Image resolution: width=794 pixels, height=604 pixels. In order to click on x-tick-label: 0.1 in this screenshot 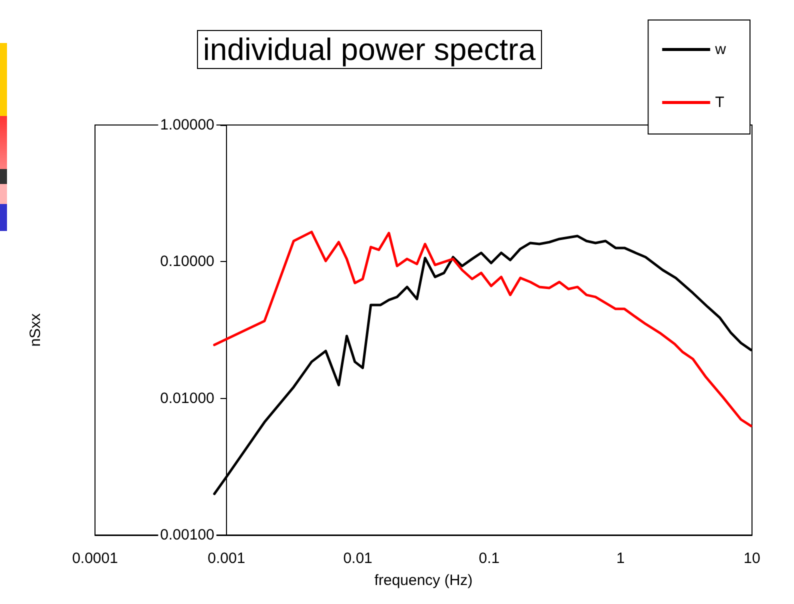, I will do `click(489, 558)`.